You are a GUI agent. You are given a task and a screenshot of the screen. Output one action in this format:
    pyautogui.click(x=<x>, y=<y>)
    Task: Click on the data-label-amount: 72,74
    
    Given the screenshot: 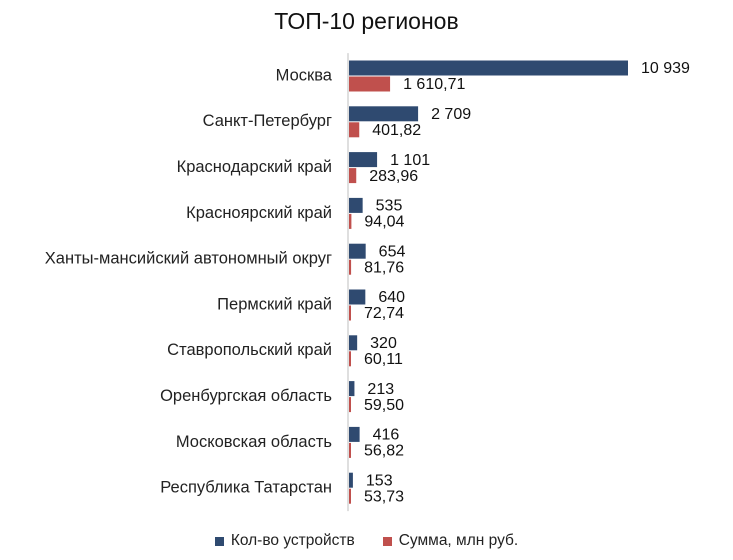 What is the action you would take?
    pyautogui.click(x=384, y=313)
    